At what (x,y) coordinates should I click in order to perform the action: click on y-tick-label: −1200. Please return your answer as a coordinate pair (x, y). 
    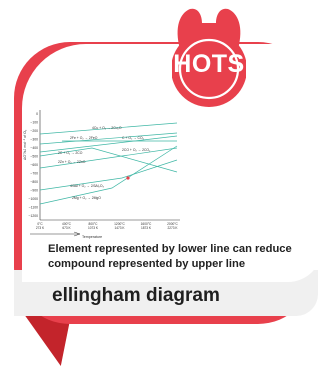
    Looking at the image, I should click on (33, 216).